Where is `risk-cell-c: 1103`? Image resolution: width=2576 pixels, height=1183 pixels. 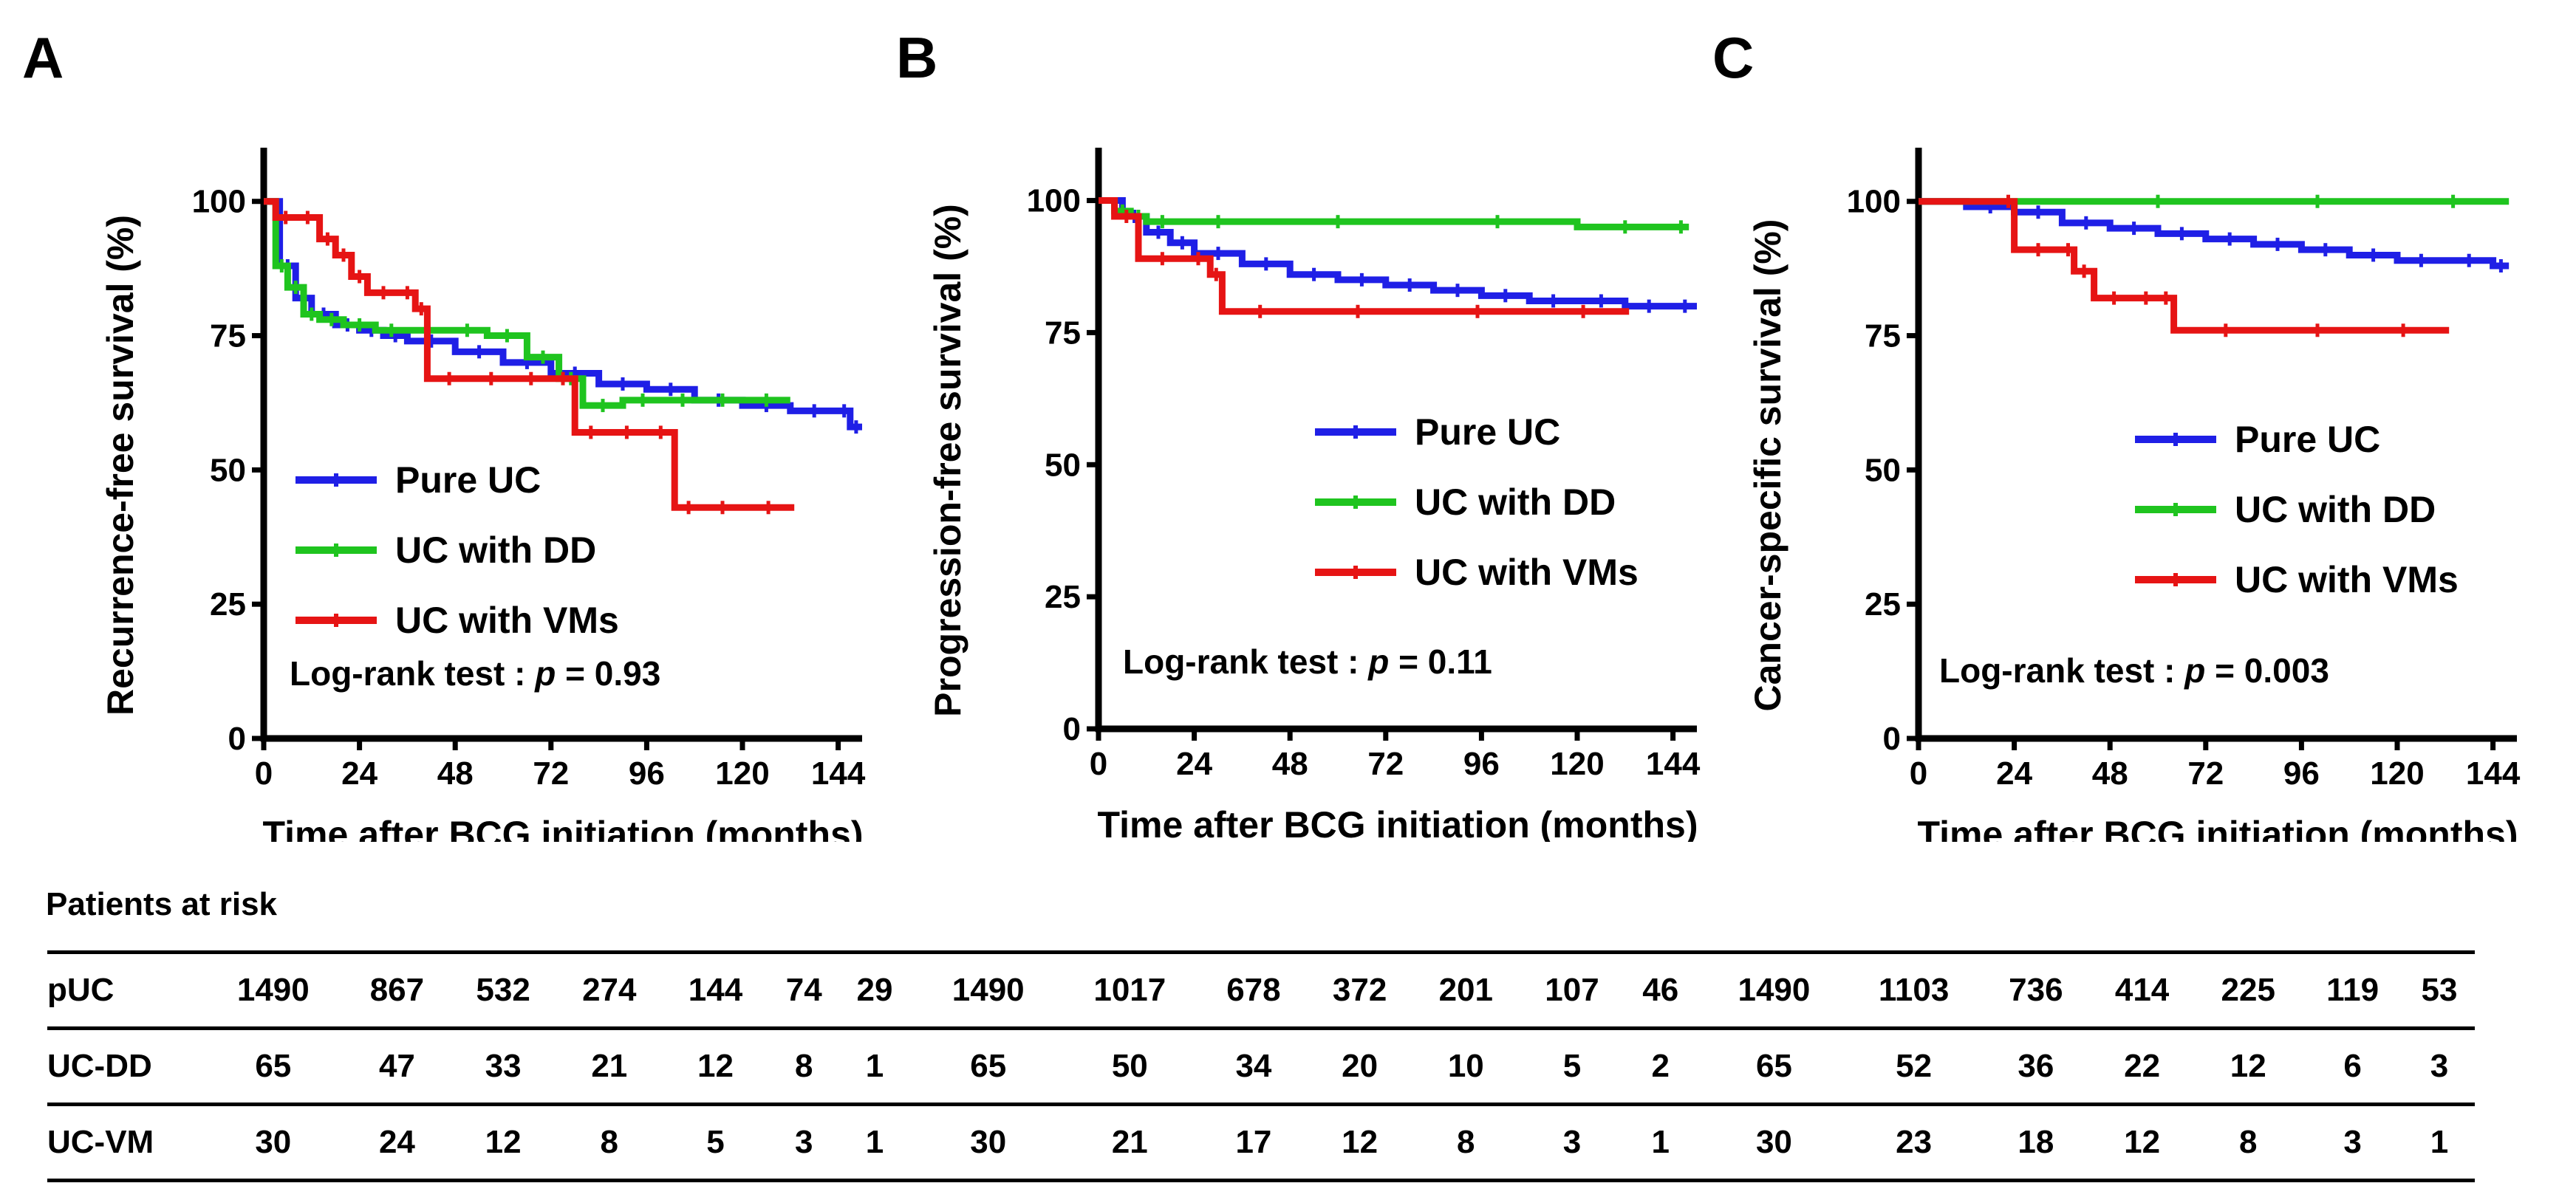 risk-cell-c: 1103 is located at coordinates (1914, 990).